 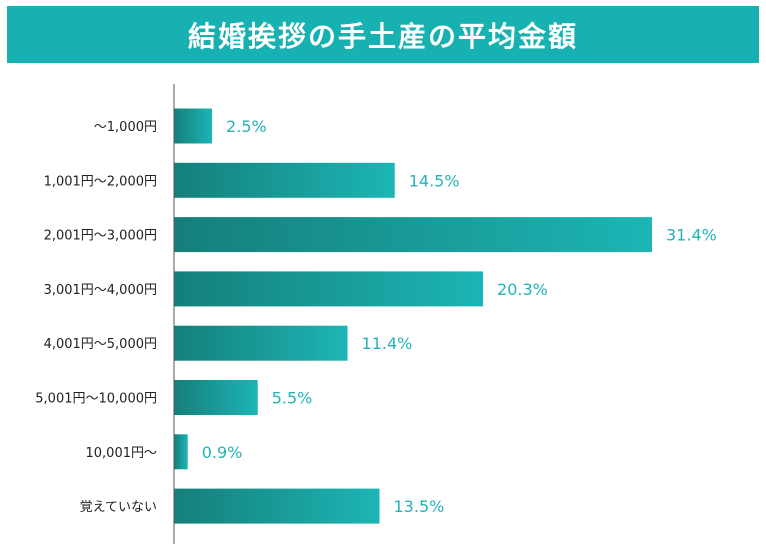 What do you see at coordinates (100, 236) in the screenshot?
I see `category-label: 2,001円〜3,000円` at bounding box center [100, 236].